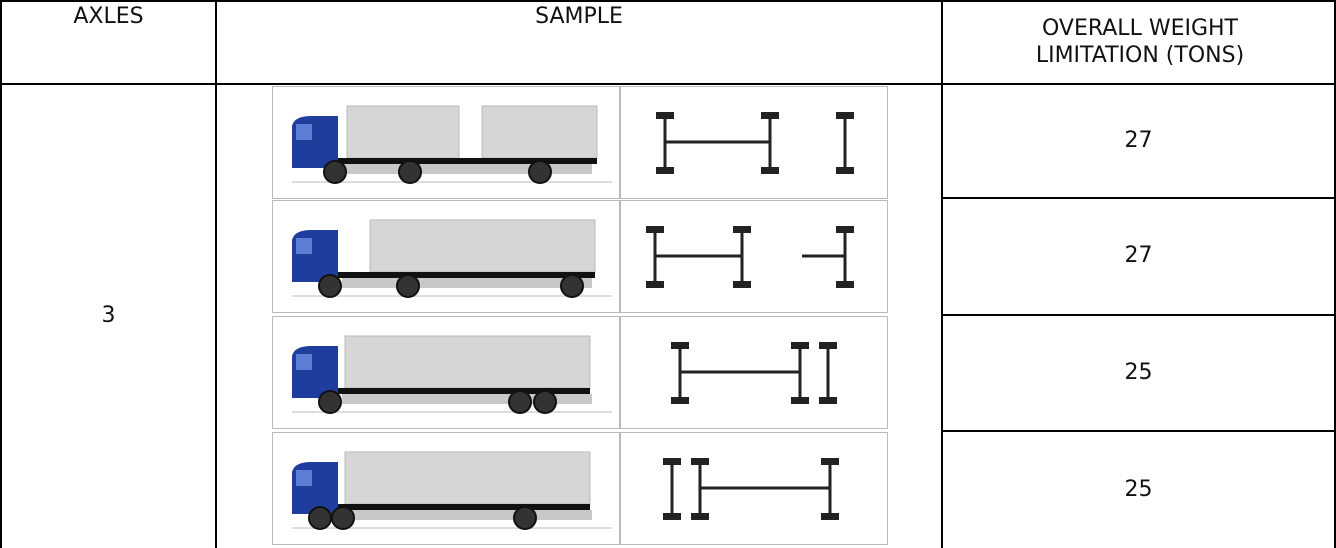 Image resolution: width=1336 pixels, height=548 pixels. What do you see at coordinates (579, 16) in the screenshot?
I see `header-cell: SAMPLE` at bounding box center [579, 16].